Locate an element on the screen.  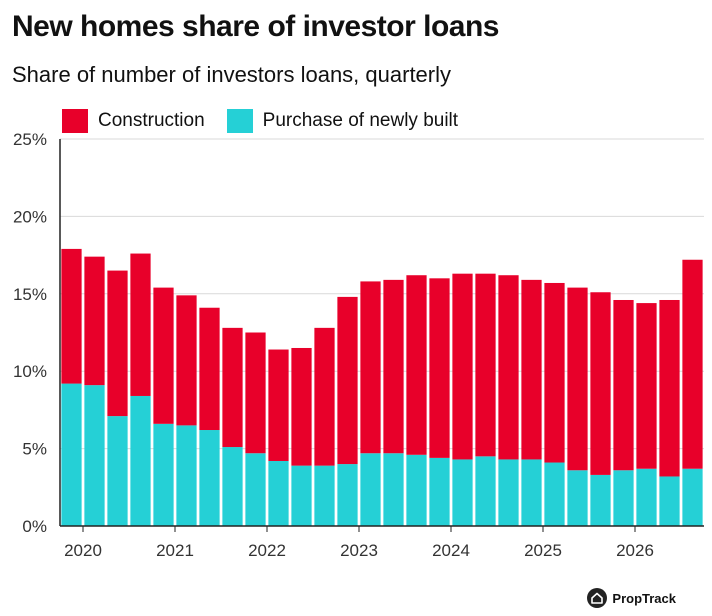
y-tick-label: 0% is located at coordinates (34, 526).